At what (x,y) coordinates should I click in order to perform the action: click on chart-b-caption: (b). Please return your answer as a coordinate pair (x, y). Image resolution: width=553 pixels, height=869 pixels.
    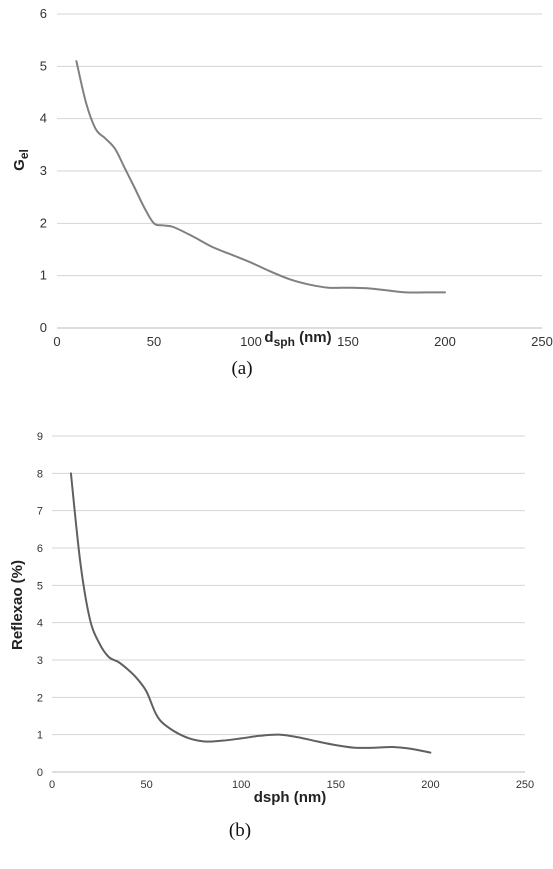
    Looking at the image, I should click on (240, 830).